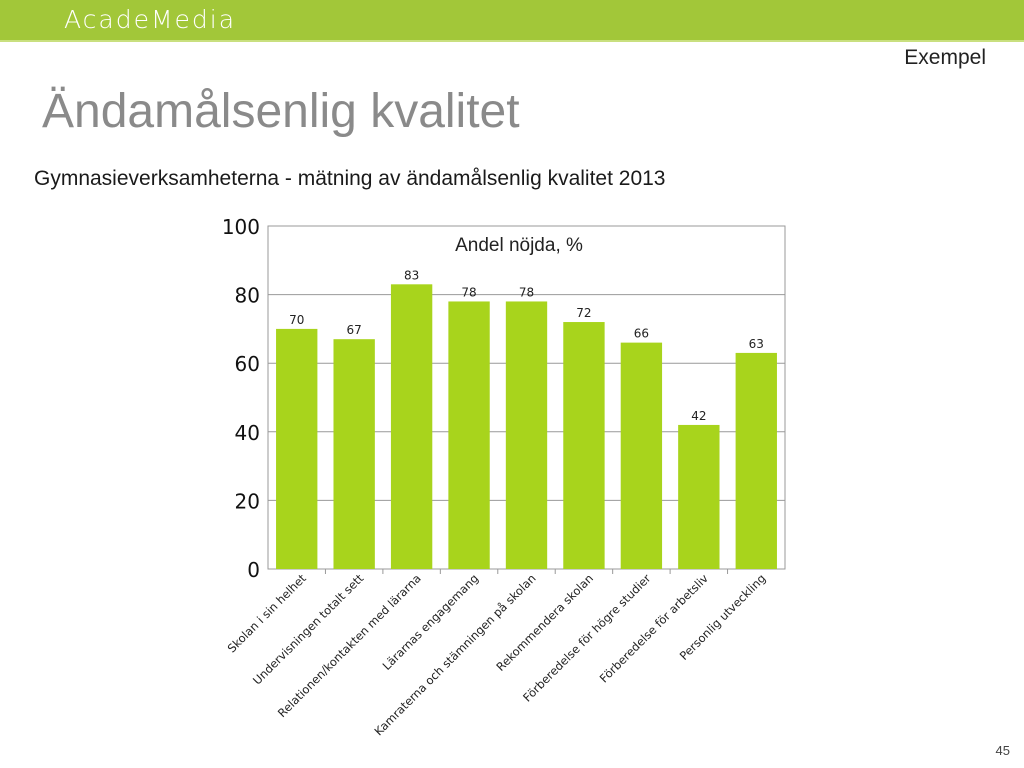 The width and height of the screenshot is (1024, 768). I want to click on bar-value-label: 66, so click(641, 334).